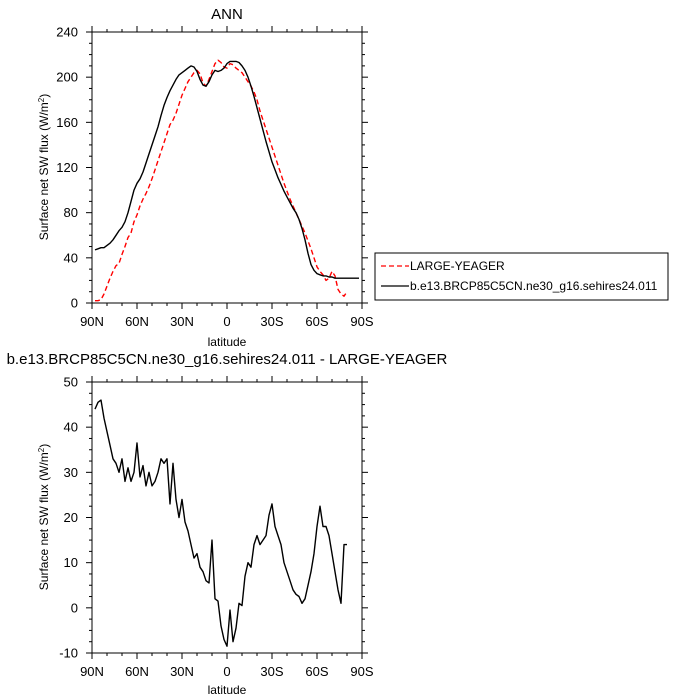 This screenshot has width=700, height=700. Describe the element at coordinates (67, 122) in the screenshot. I see `top-y-tick-label: 160` at that location.